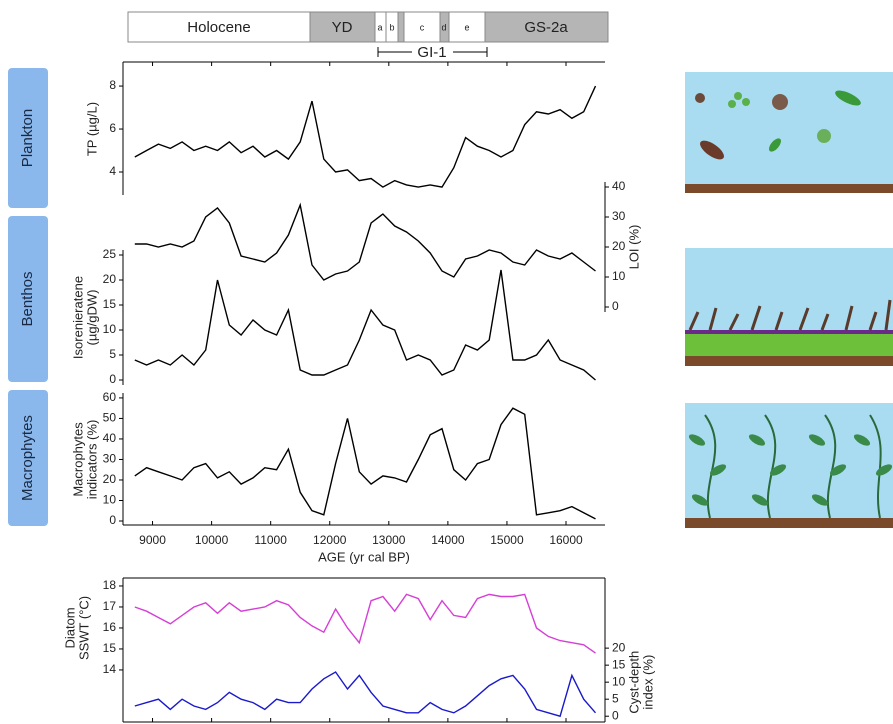 The height and width of the screenshot is (724, 893). I want to click on stage-label: Holocene, so click(218, 27).